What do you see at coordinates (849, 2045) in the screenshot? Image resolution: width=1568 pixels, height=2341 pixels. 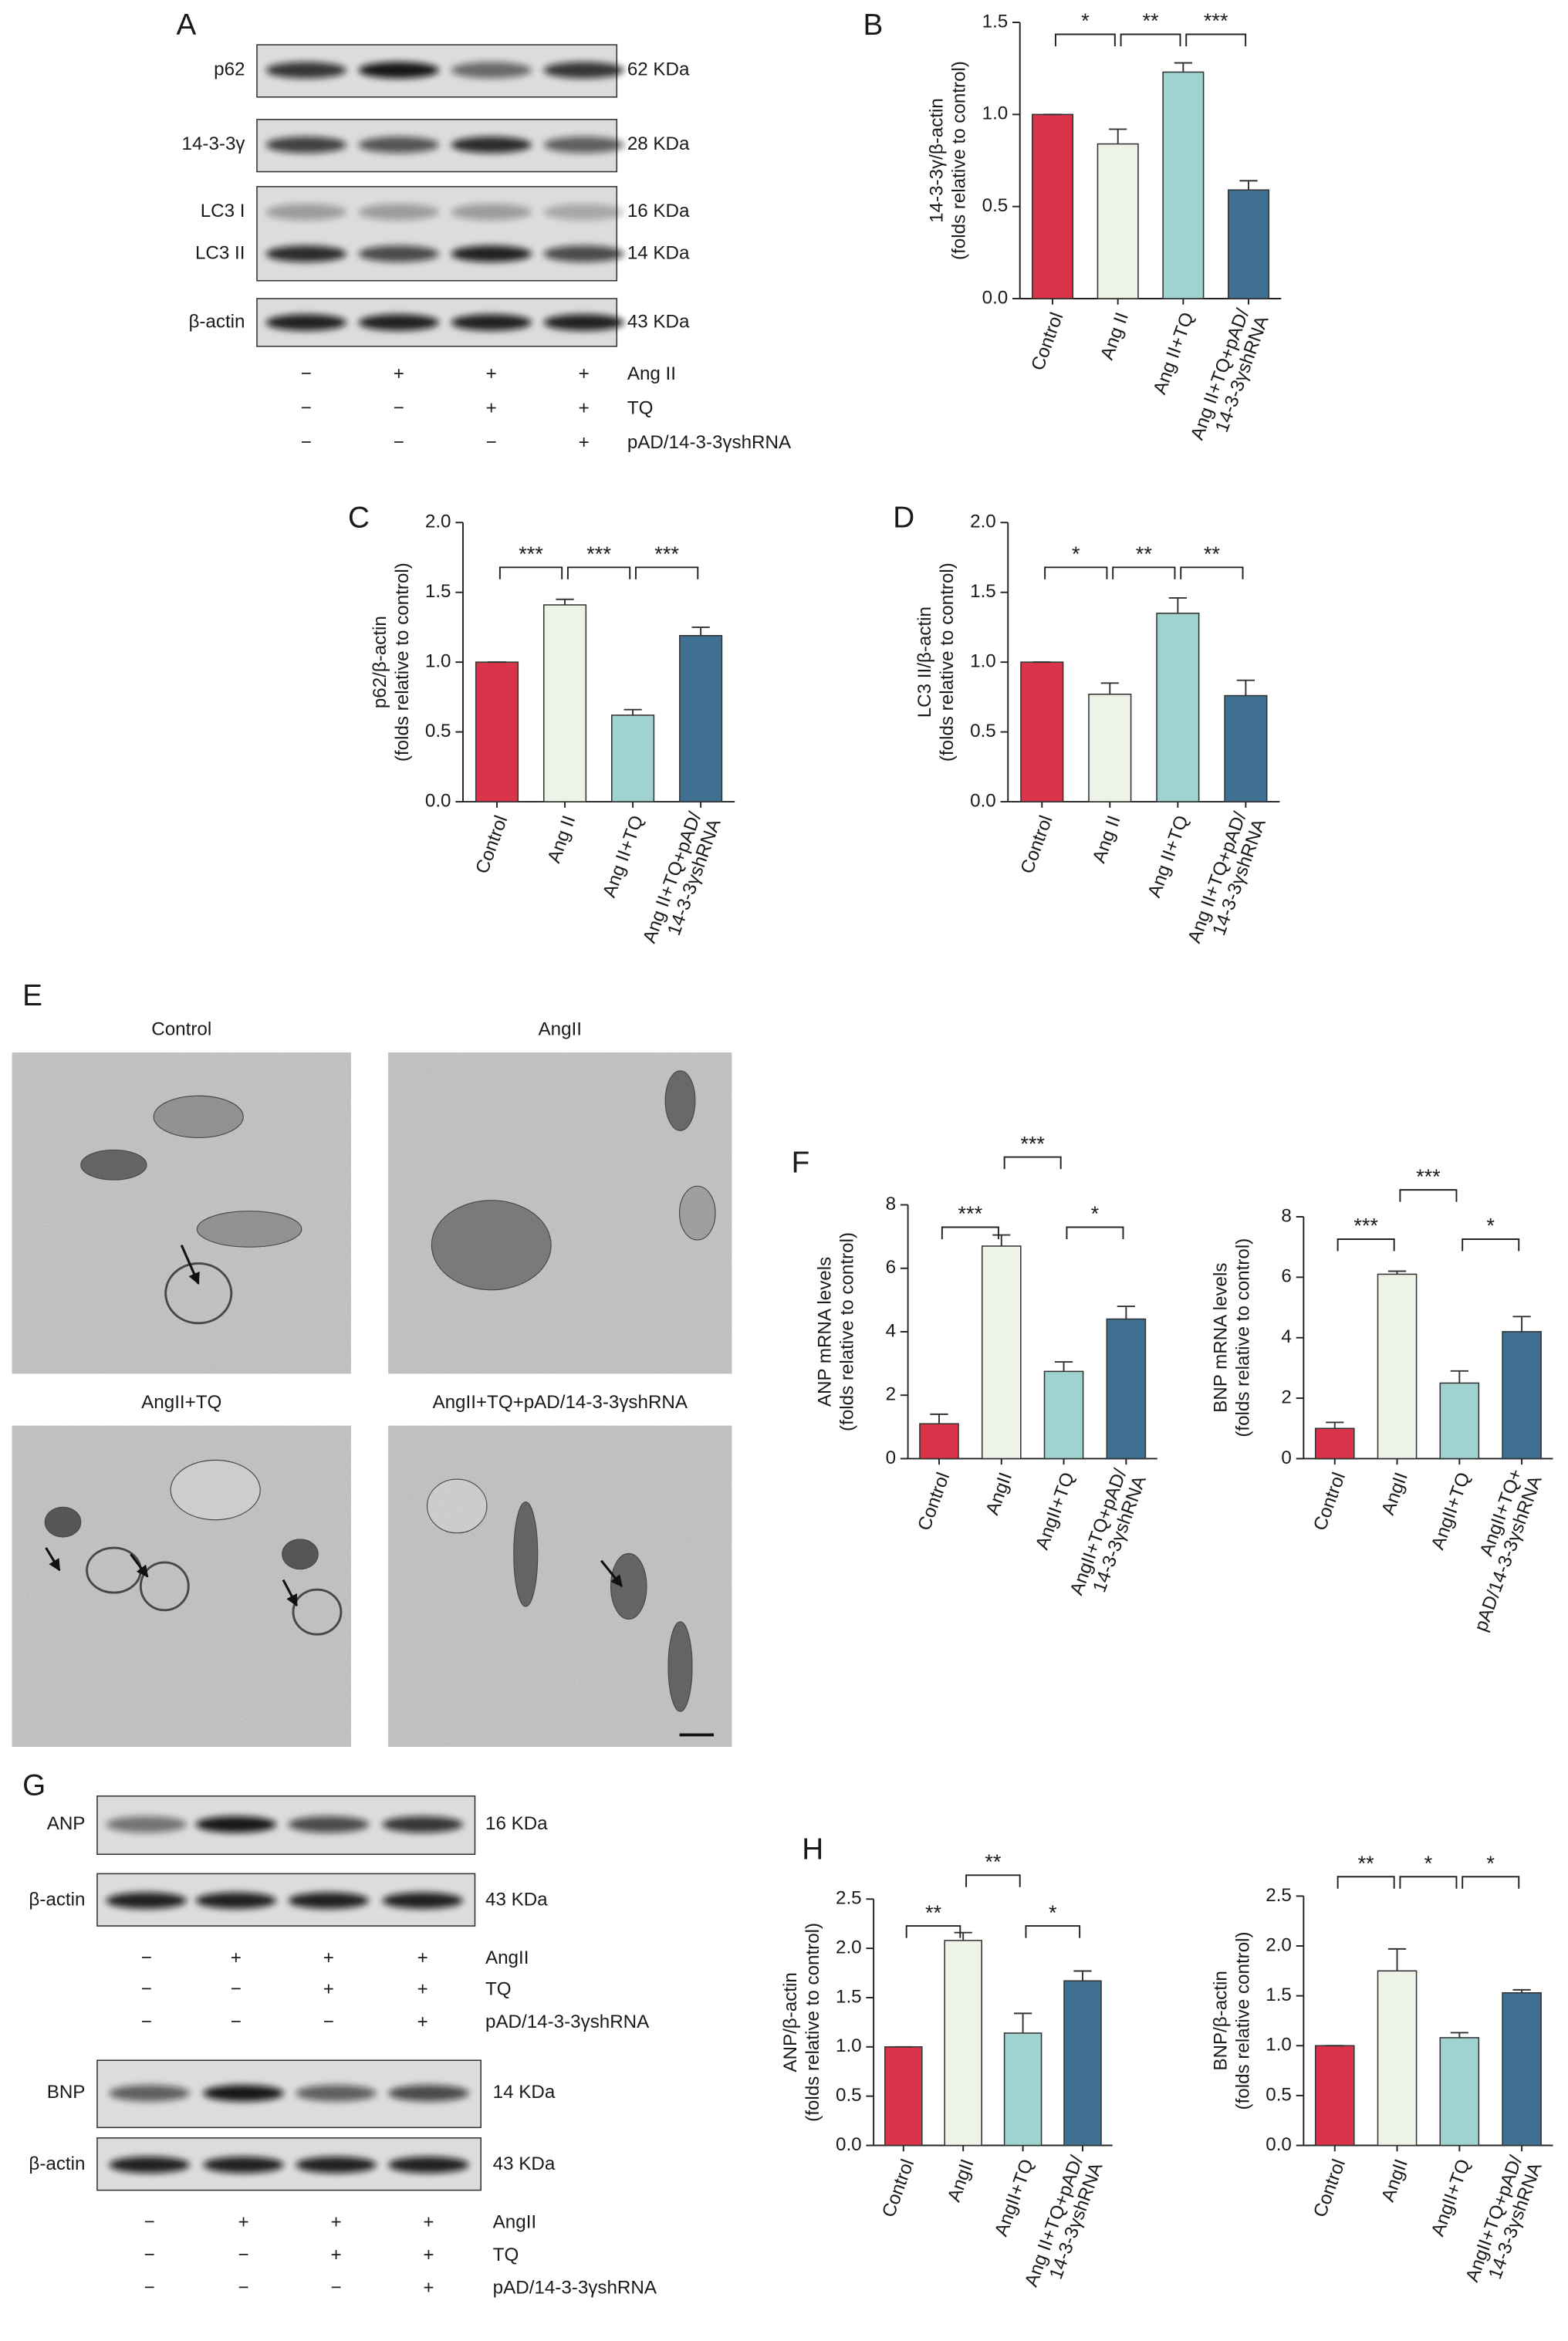 I see `y-tick-label: 1.0` at bounding box center [849, 2045].